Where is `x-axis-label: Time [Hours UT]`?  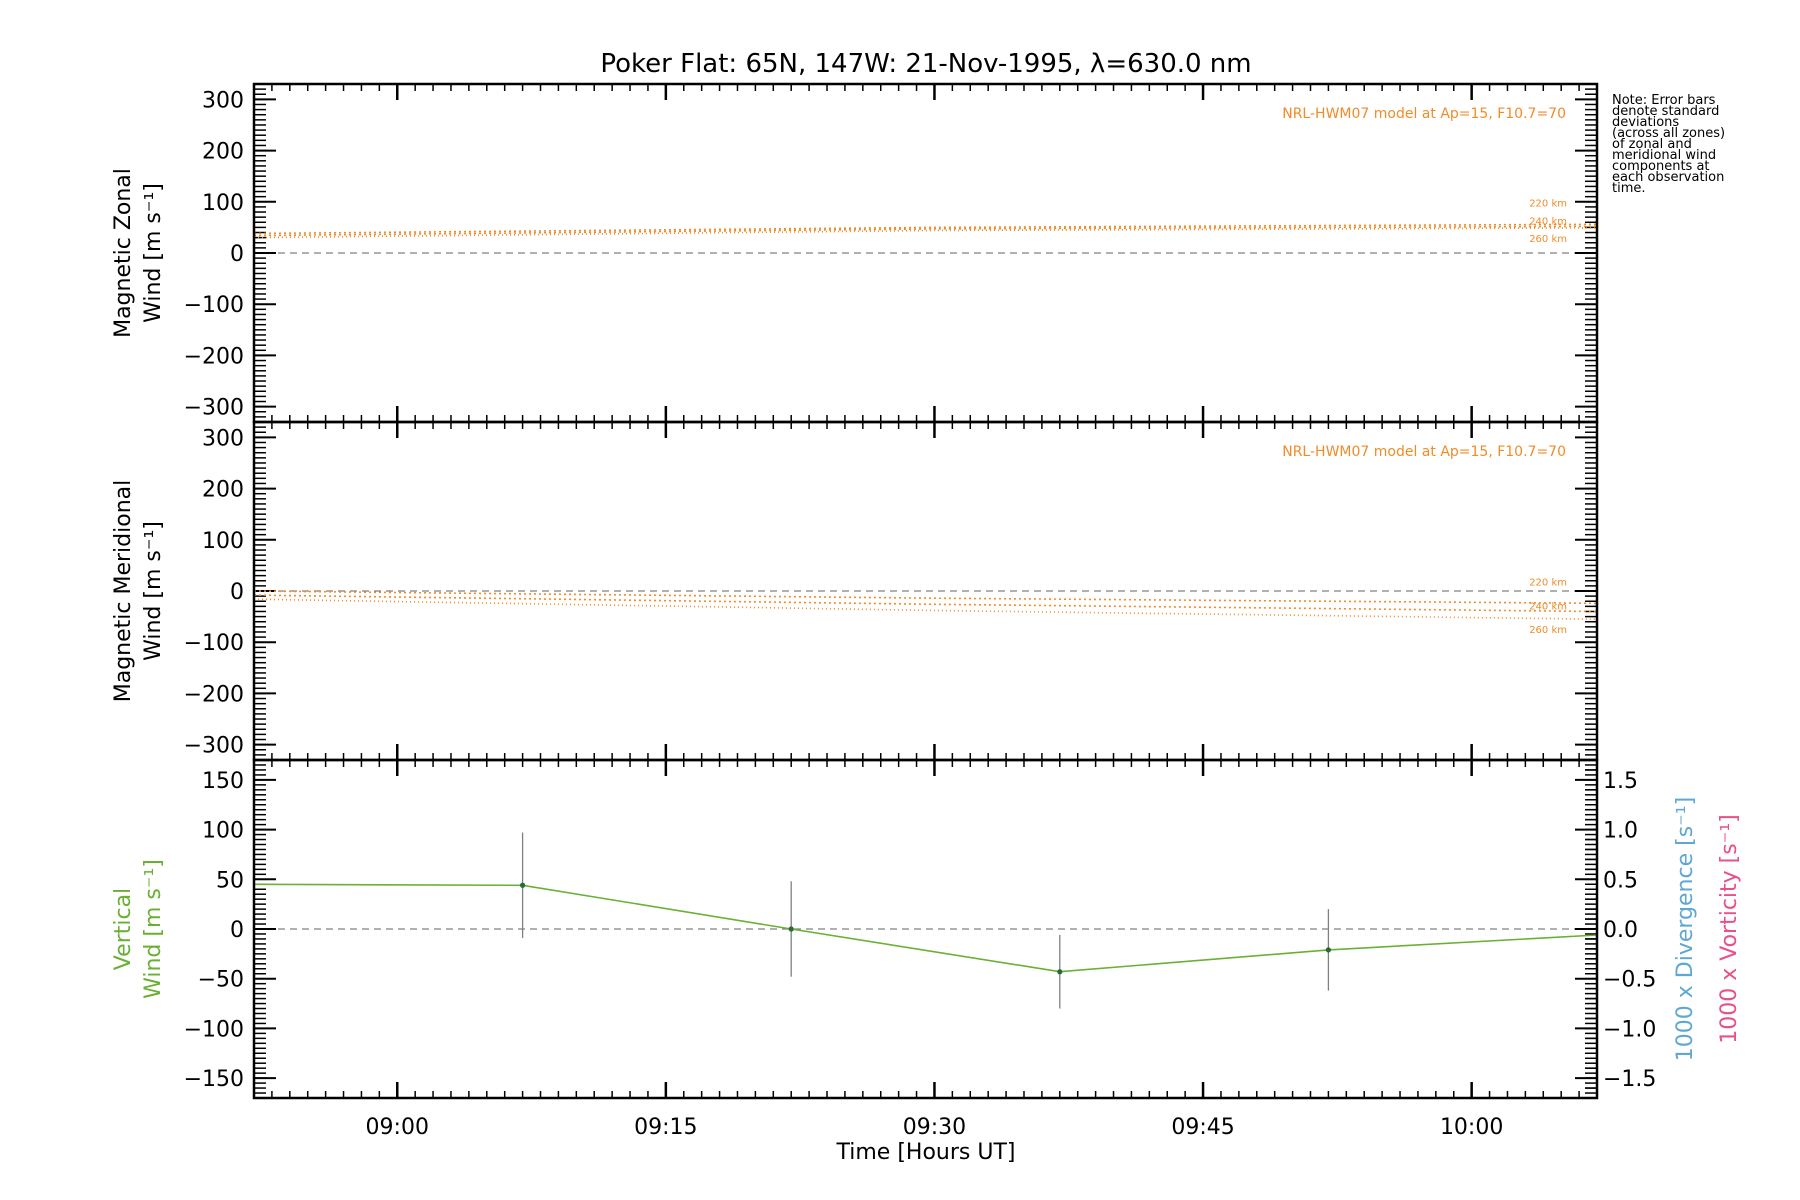
x-axis-label: Time [Hours UT] is located at coordinates (926, 1152).